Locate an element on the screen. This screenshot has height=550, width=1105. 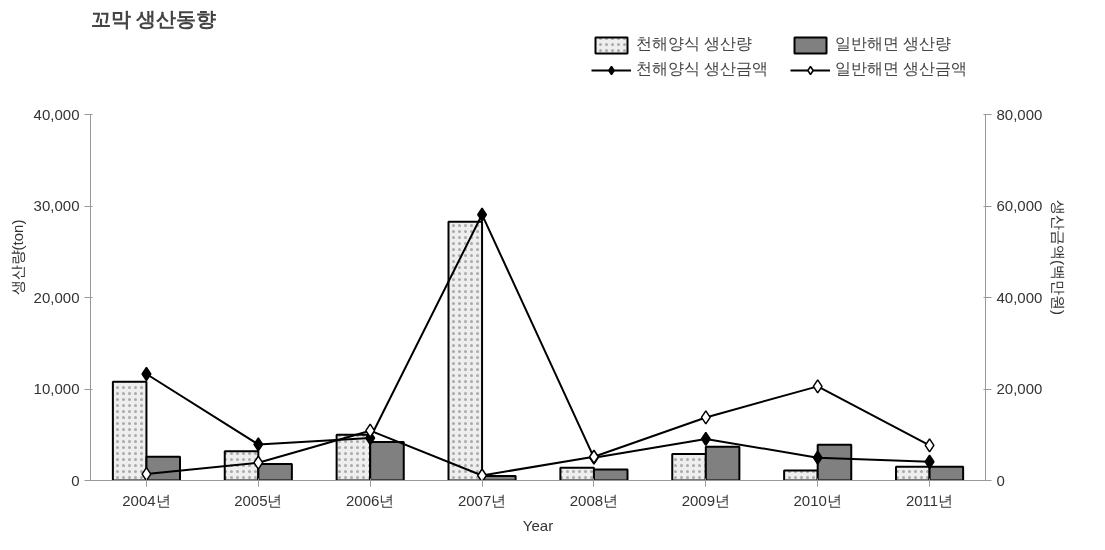
legend-label: 일반해면 생산금액 is located at coordinates (902, 69).